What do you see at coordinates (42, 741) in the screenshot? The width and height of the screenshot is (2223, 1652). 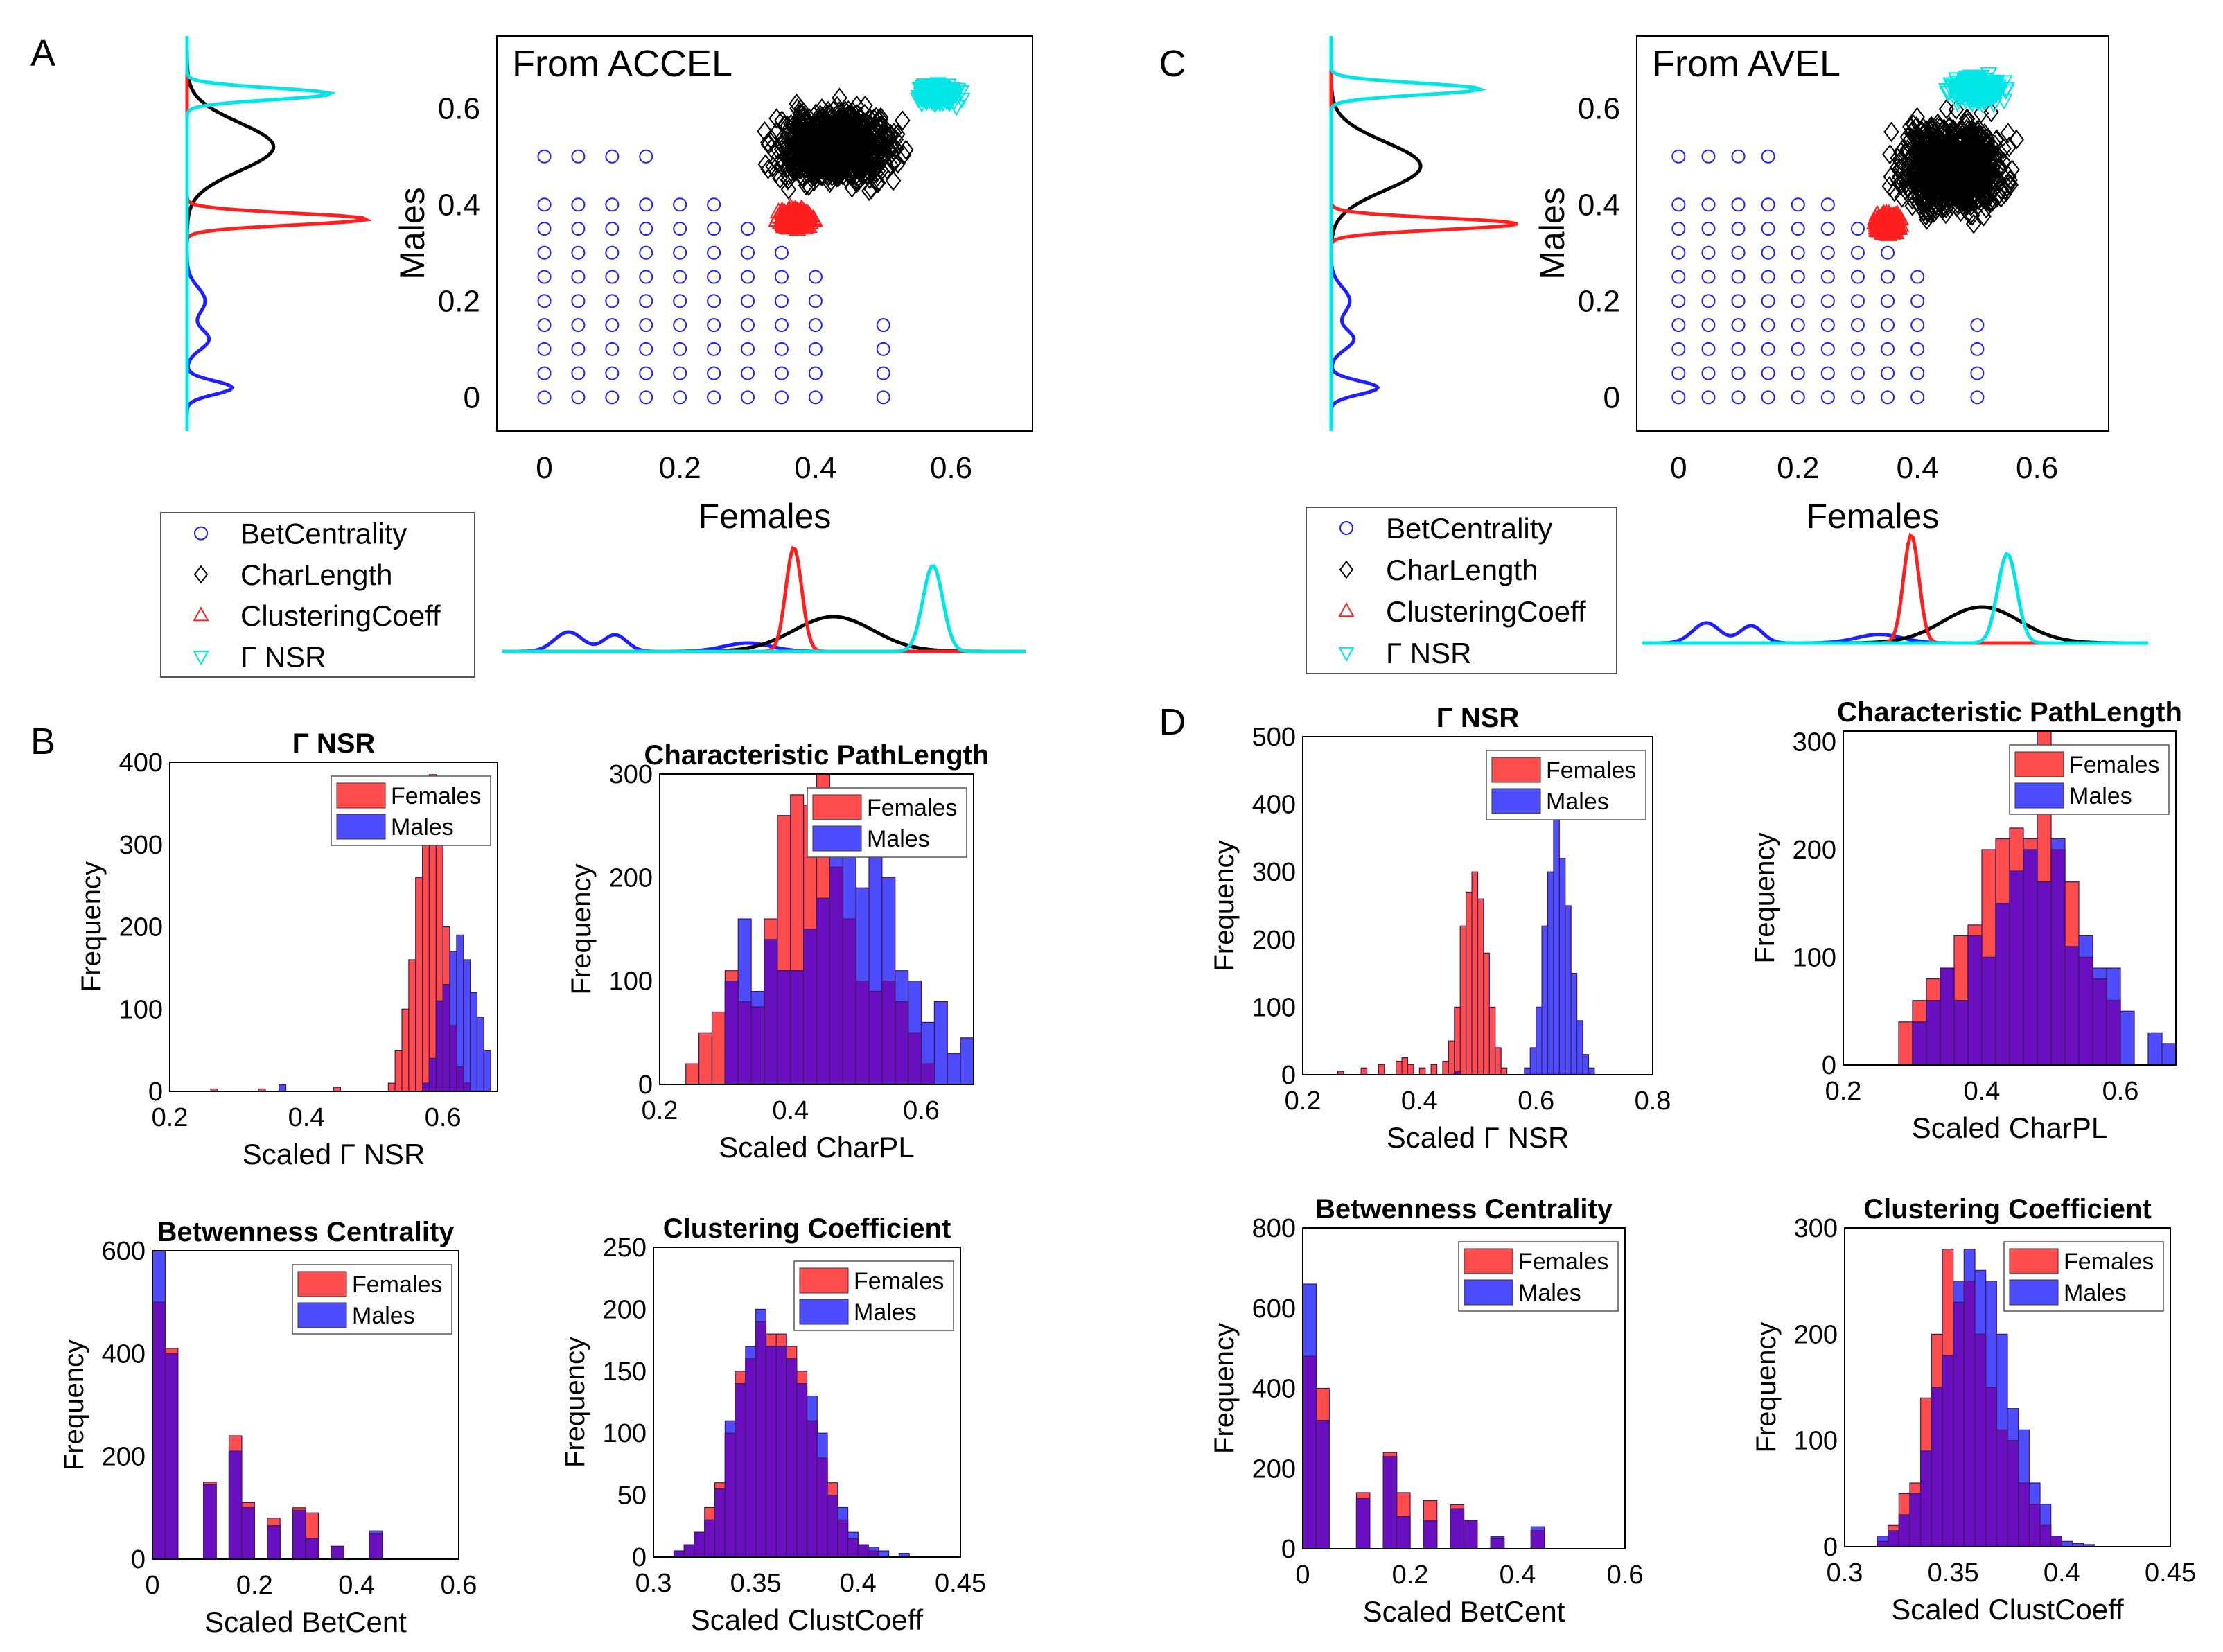 I see `panel-letter-b: B` at bounding box center [42, 741].